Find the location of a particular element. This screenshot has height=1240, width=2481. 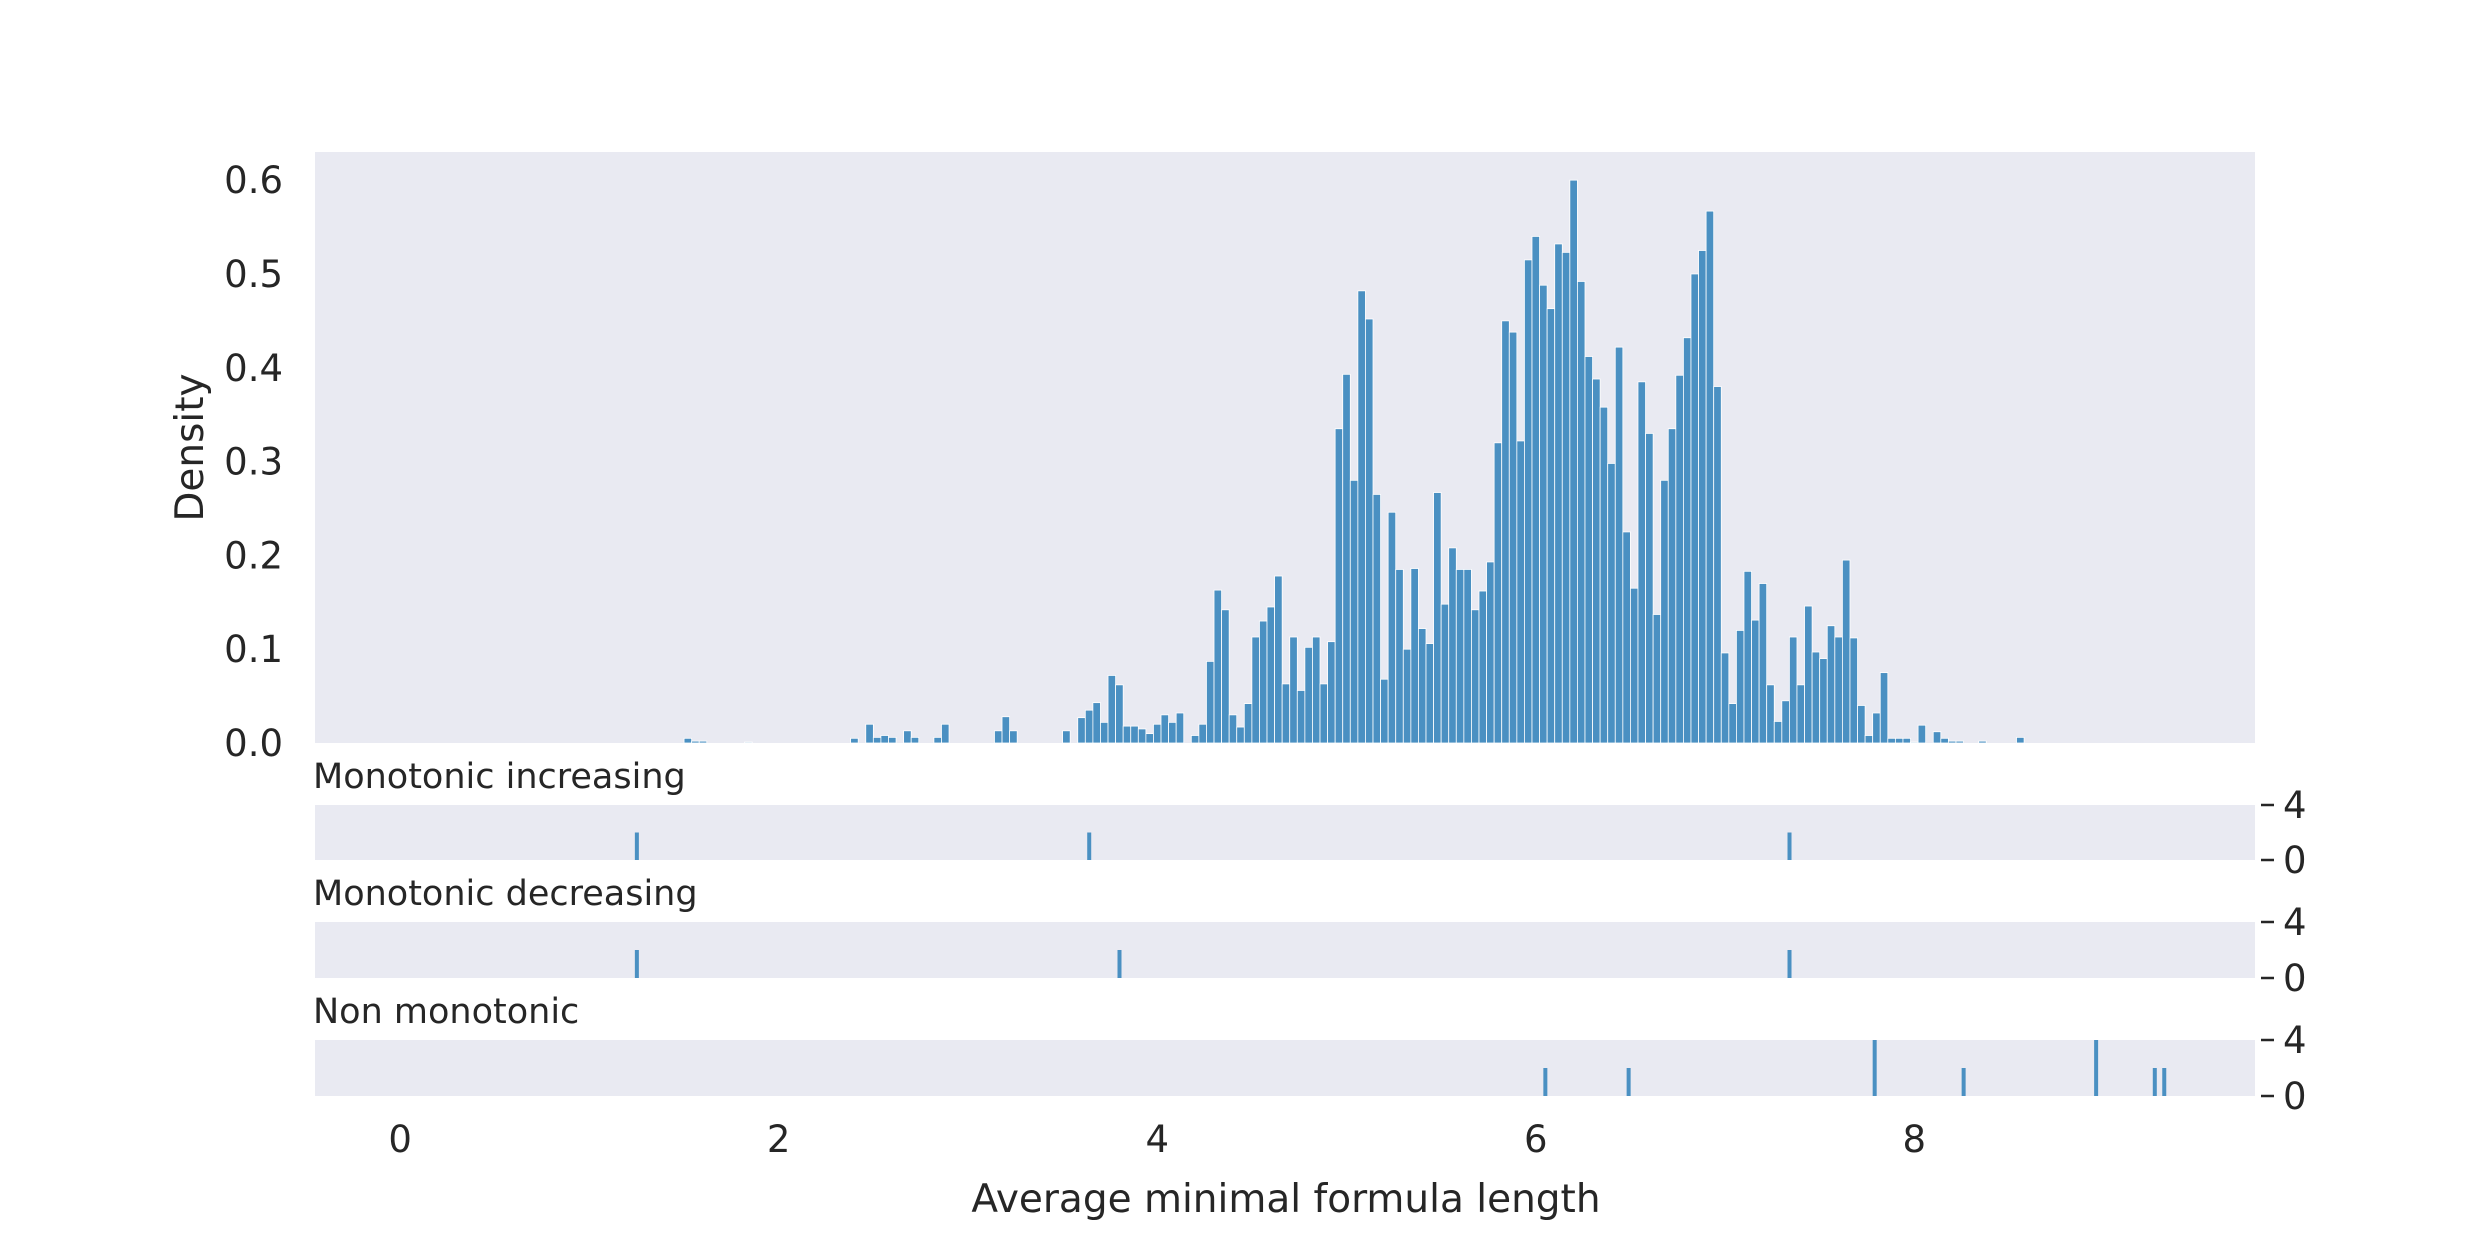

y-tick-label: 0.5 is located at coordinates (253, 274).